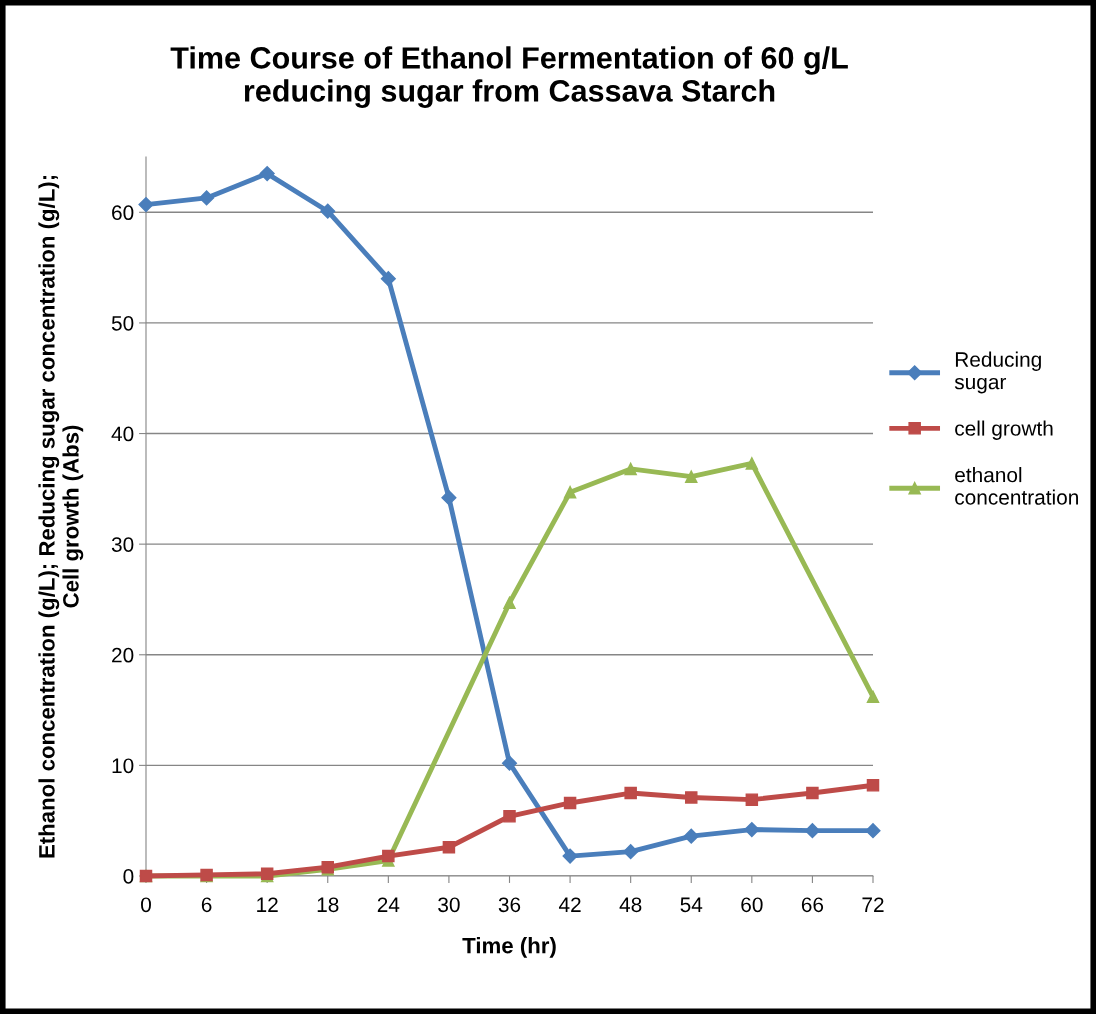 This screenshot has width=1096, height=1014. What do you see at coordinates (1016, 486) in the screenshot?
I see `legend-label: ethanol concentration` at bounding box center [1016, 486].